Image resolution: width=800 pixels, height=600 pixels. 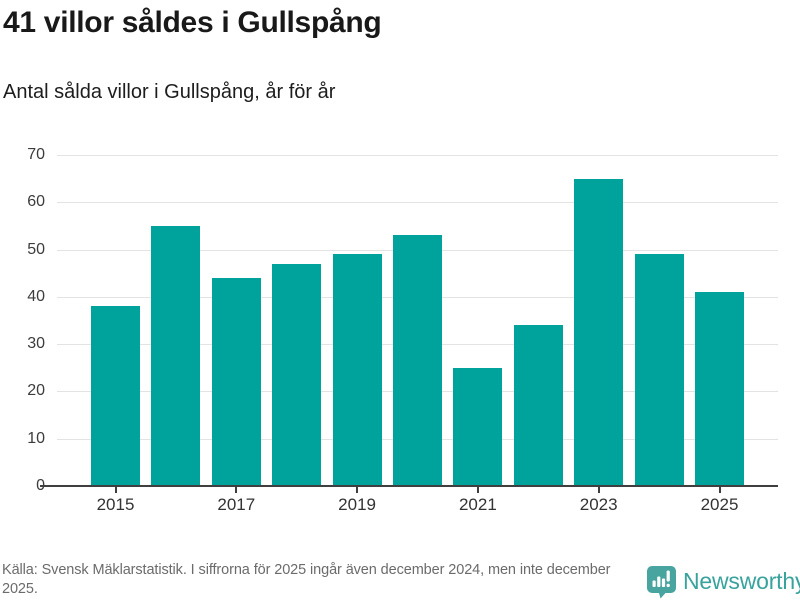 I want to click on x-tick-2019, so click(x=357, y=490).